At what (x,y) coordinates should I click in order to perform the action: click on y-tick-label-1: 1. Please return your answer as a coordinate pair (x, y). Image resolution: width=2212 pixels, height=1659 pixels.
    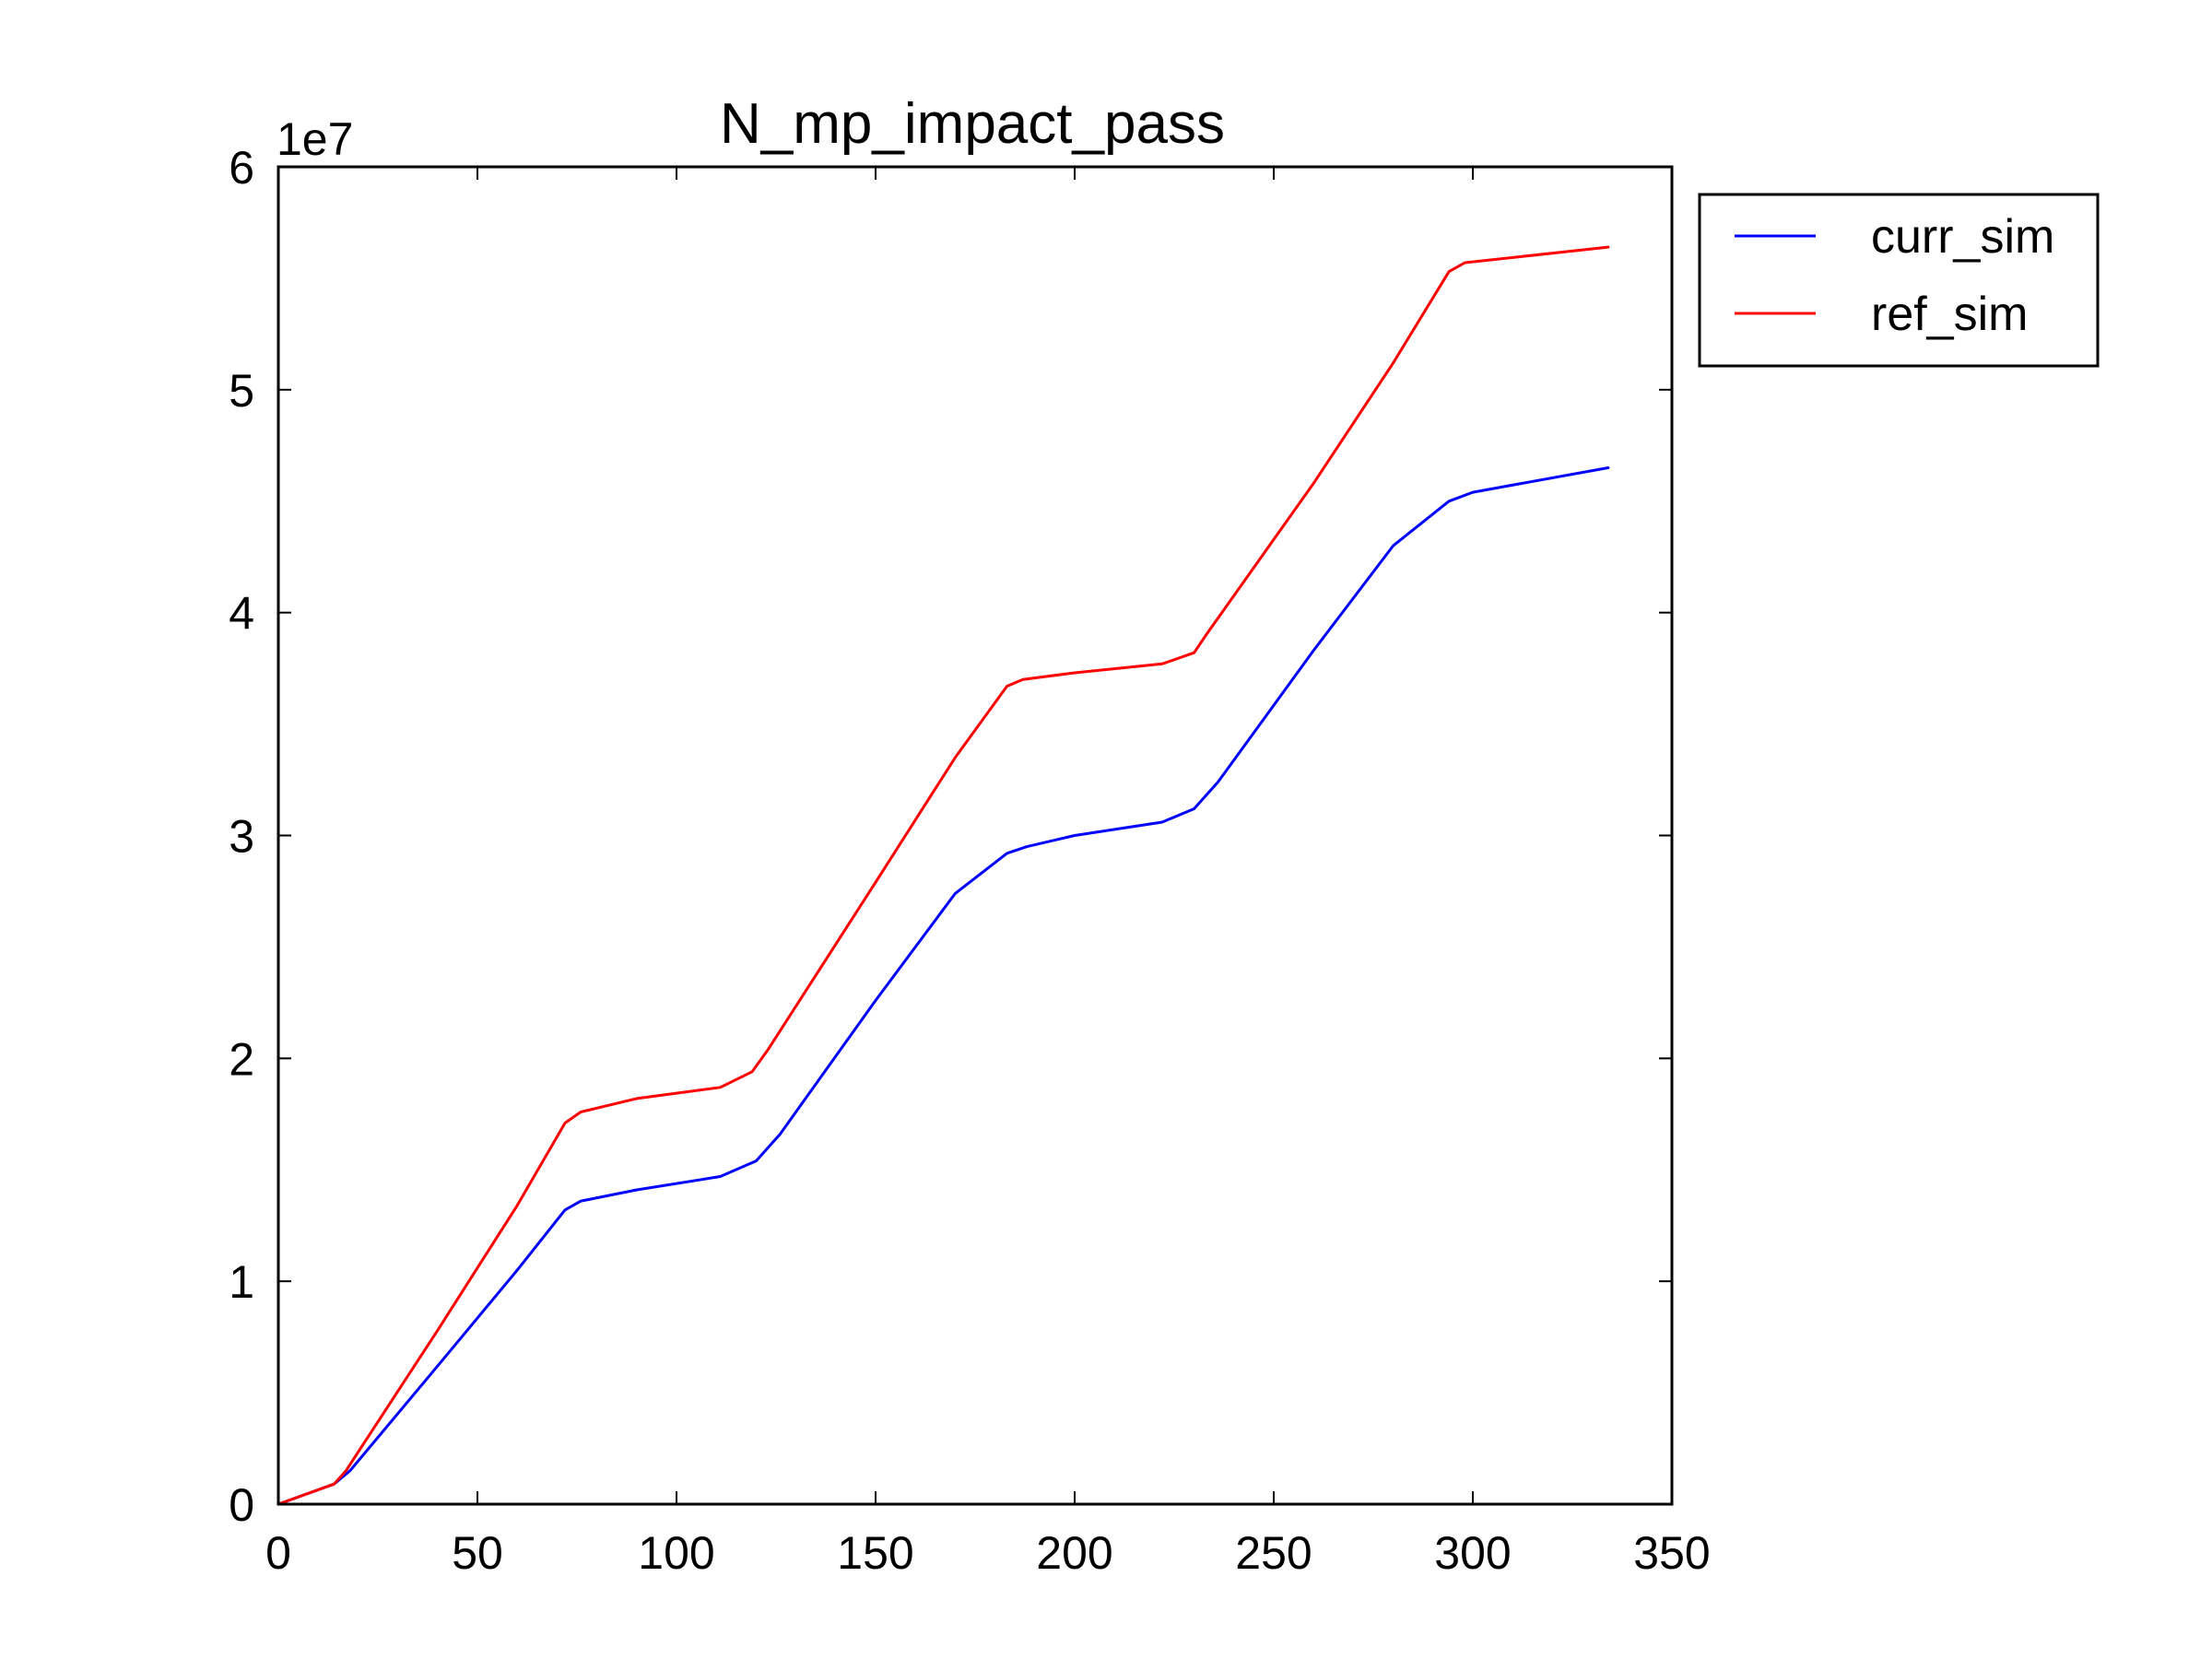
    Looking at the image, I should click on (241, 1282).